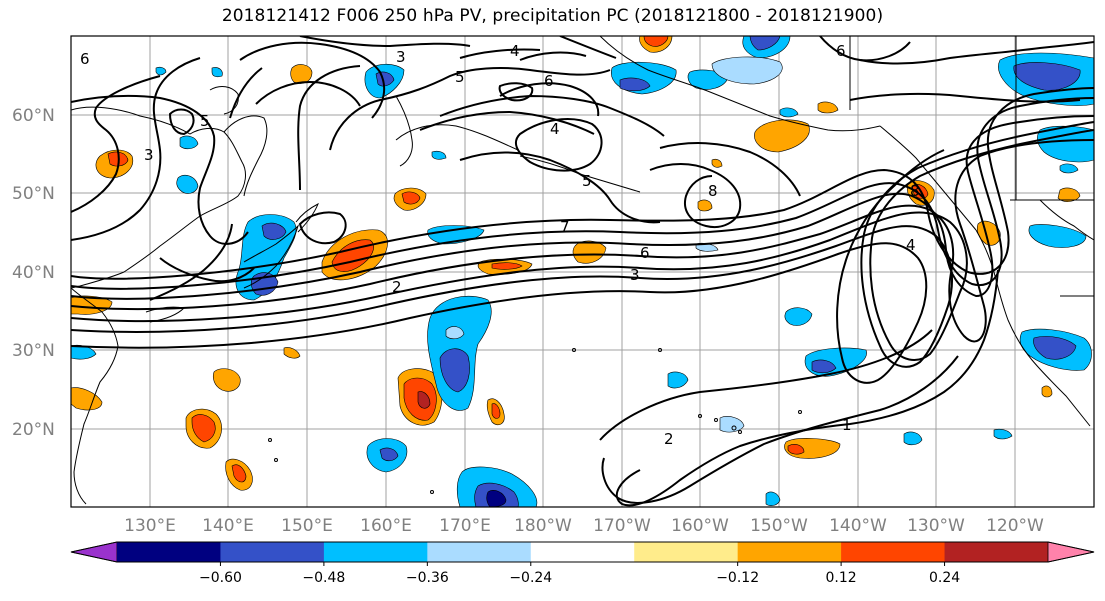  I want to click on lat-label: 40°N, so click(33, 273).